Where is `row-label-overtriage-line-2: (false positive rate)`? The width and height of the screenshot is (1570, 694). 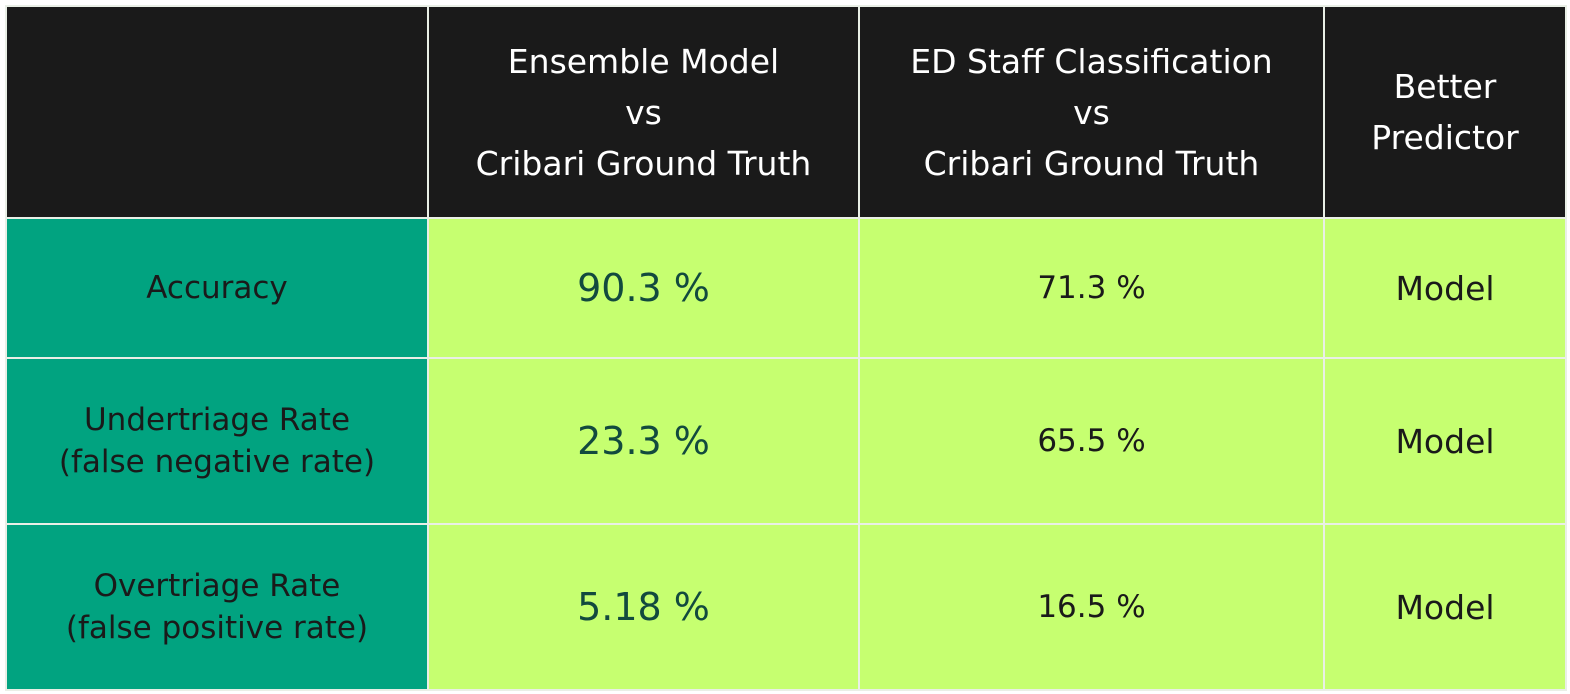 row-label-overtriage-line-2: (false positive rate) is located at coordinates (217, 628).